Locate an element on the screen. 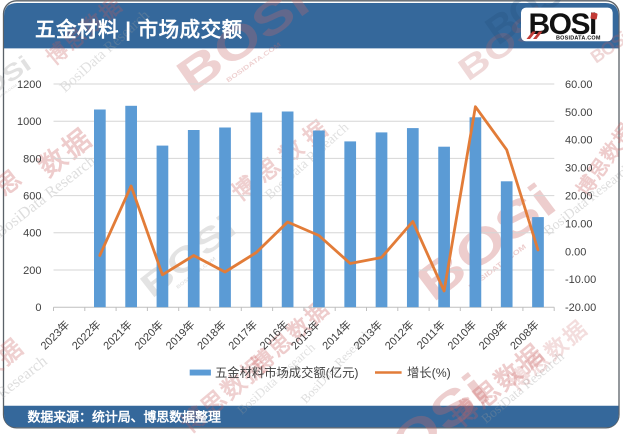  svg-text: 1200 is located at coordinates (29, 85).